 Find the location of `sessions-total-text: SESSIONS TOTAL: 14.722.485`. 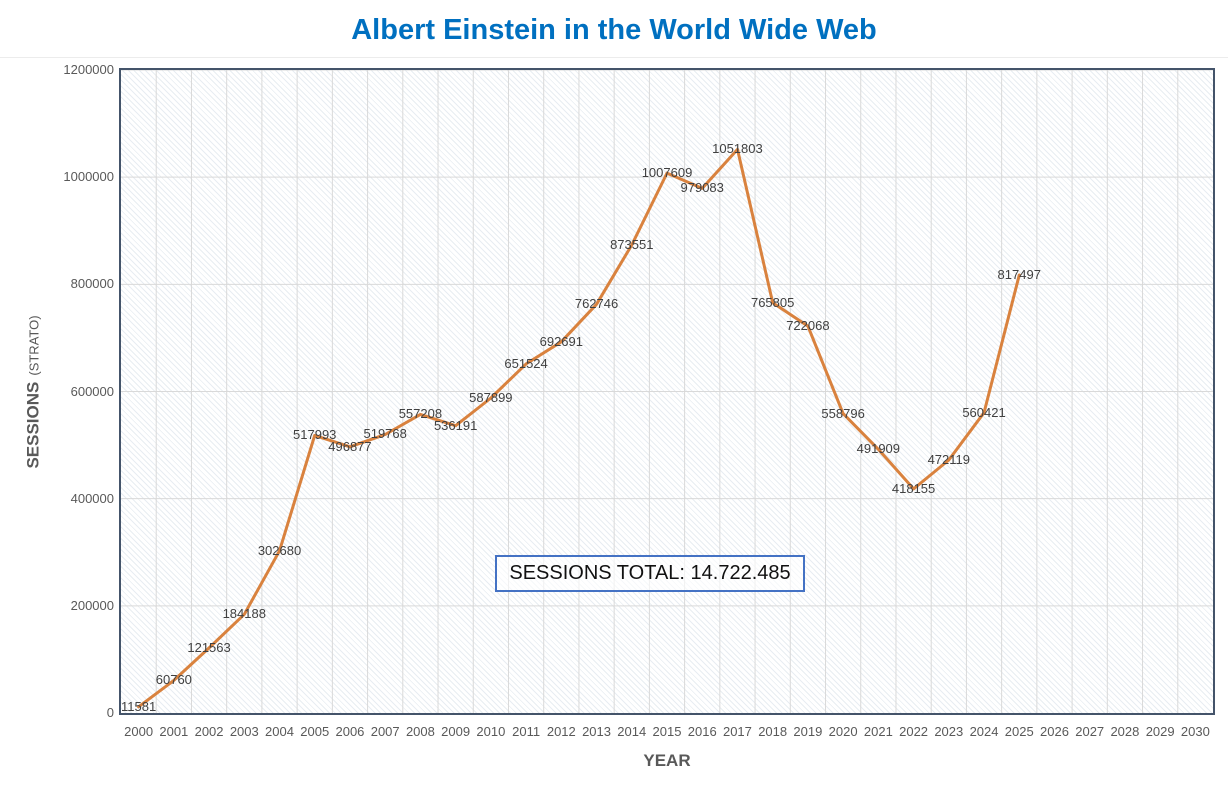

sessions-total-text: SESSIONS TOTAL: 14.722.485 is located at coordinates (650, 573).